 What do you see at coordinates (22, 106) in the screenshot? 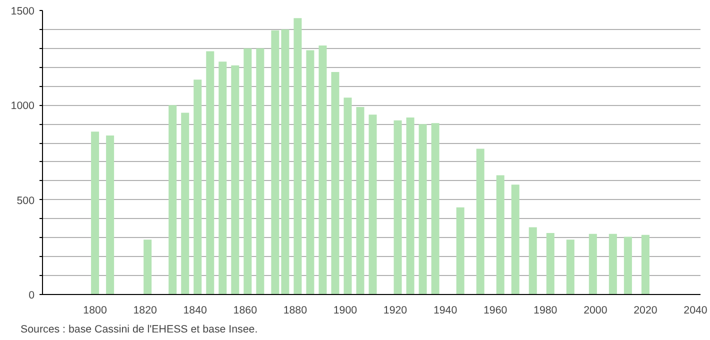
I see `y-tick-label: 1000` at bounding box center [22, 106].